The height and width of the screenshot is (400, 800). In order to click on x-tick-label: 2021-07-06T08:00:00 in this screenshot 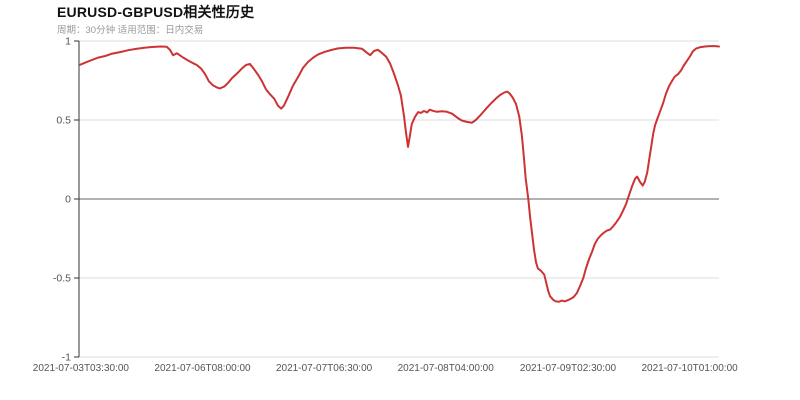, I will do `click(202, 368)`.